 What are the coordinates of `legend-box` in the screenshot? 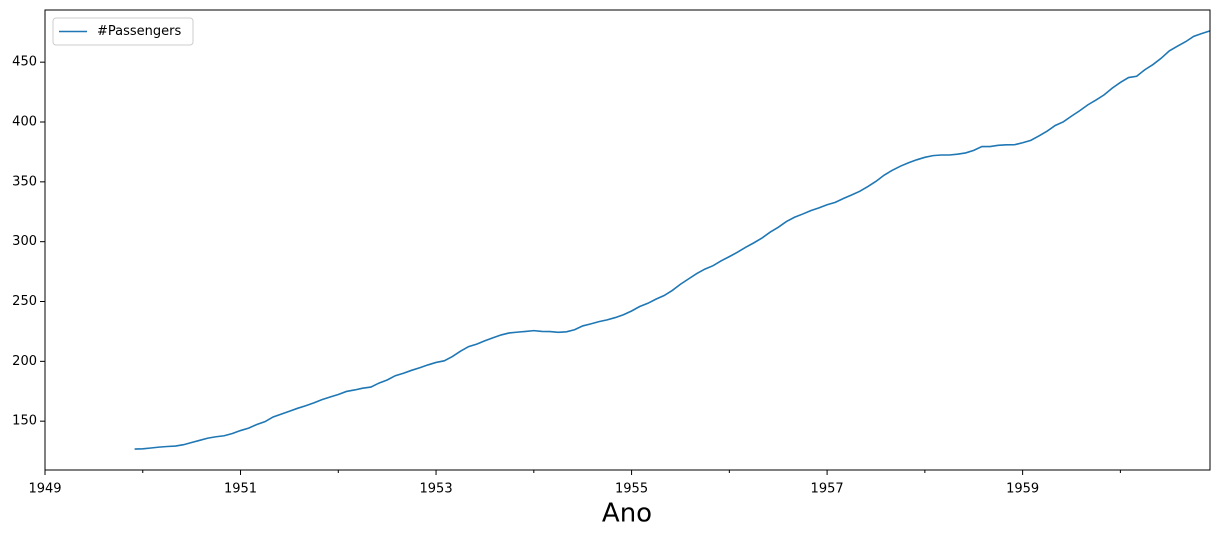 It's located at (123, 31).